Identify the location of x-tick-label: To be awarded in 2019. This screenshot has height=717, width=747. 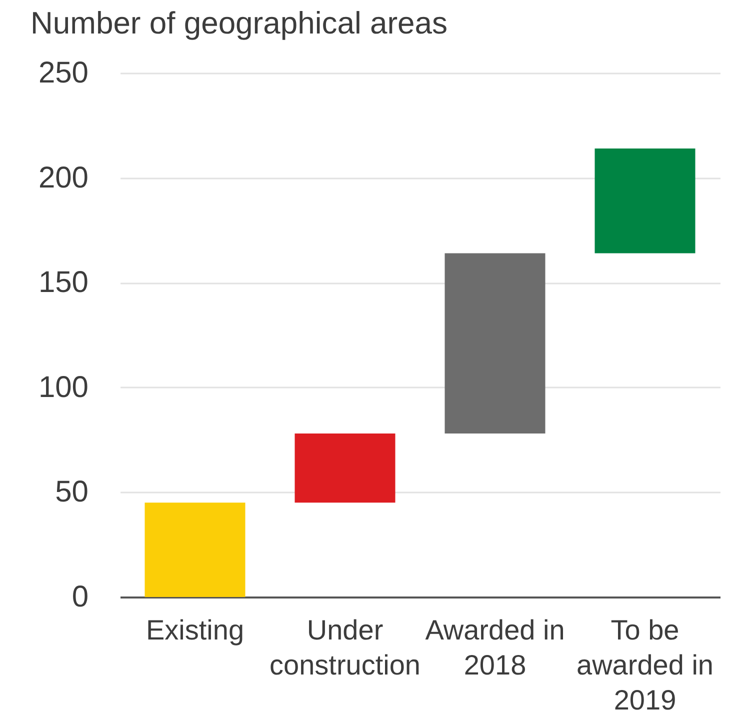
(645, 665).